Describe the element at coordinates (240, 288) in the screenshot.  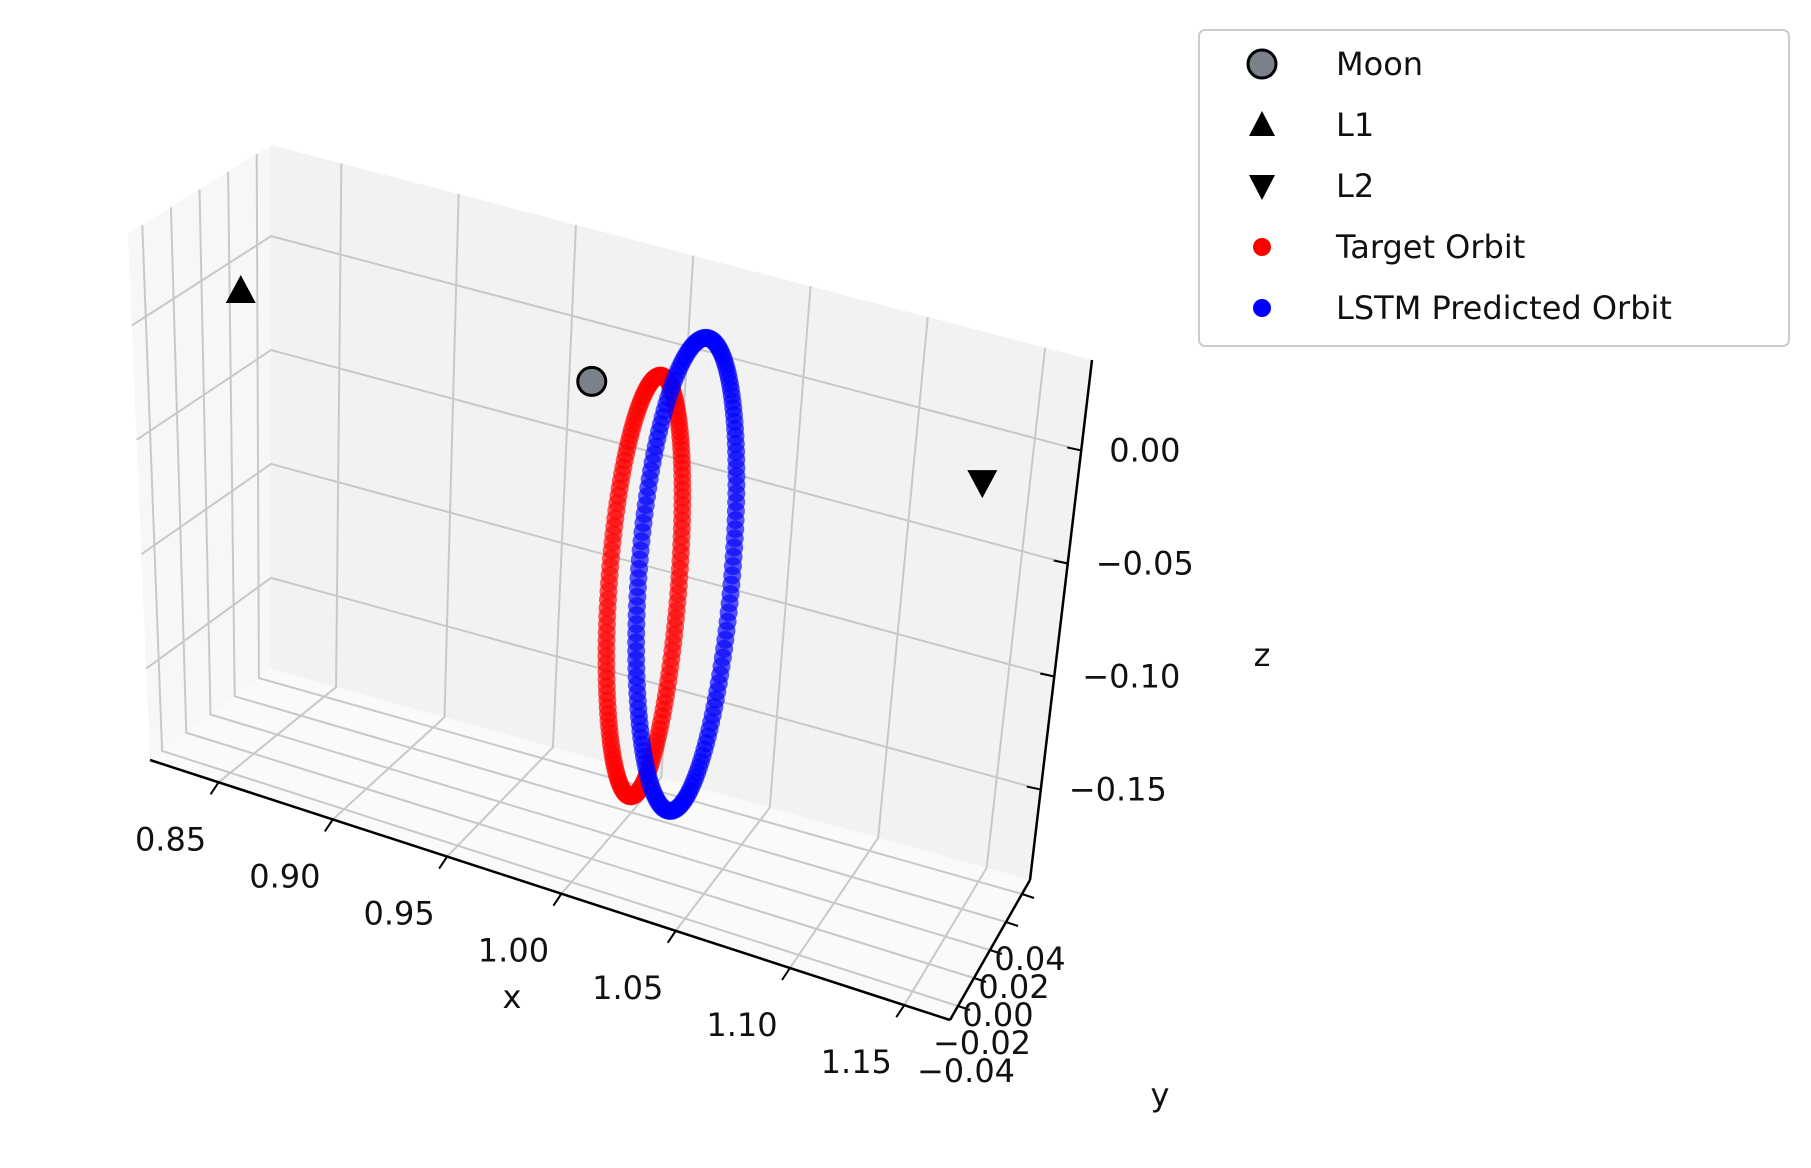
I see `l1-marker` at that location.